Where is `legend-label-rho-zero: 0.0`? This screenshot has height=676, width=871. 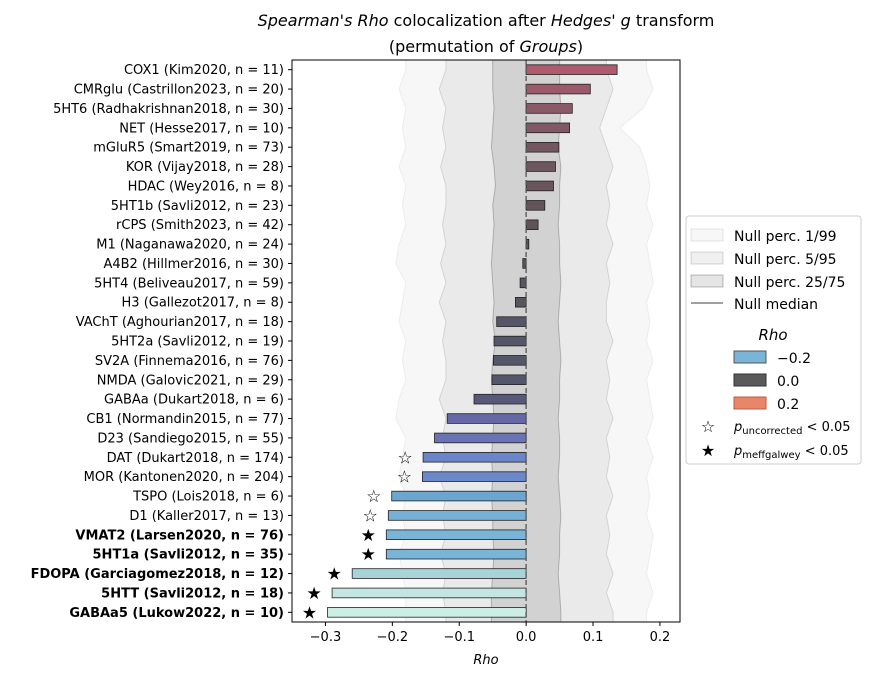 legend-label-rho-zero: 0.0 is located at coordinates (788, 382).